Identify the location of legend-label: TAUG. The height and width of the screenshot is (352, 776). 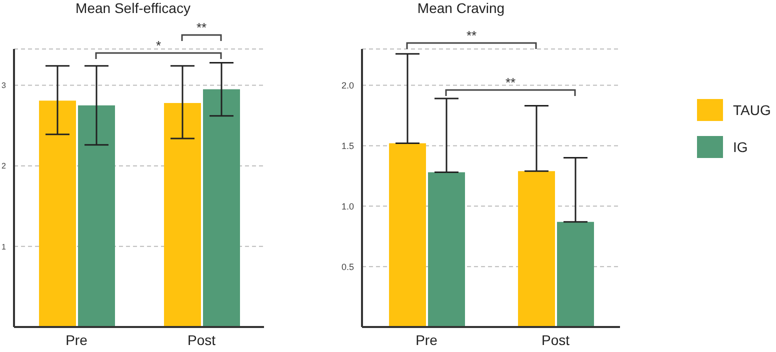
(752, 110).